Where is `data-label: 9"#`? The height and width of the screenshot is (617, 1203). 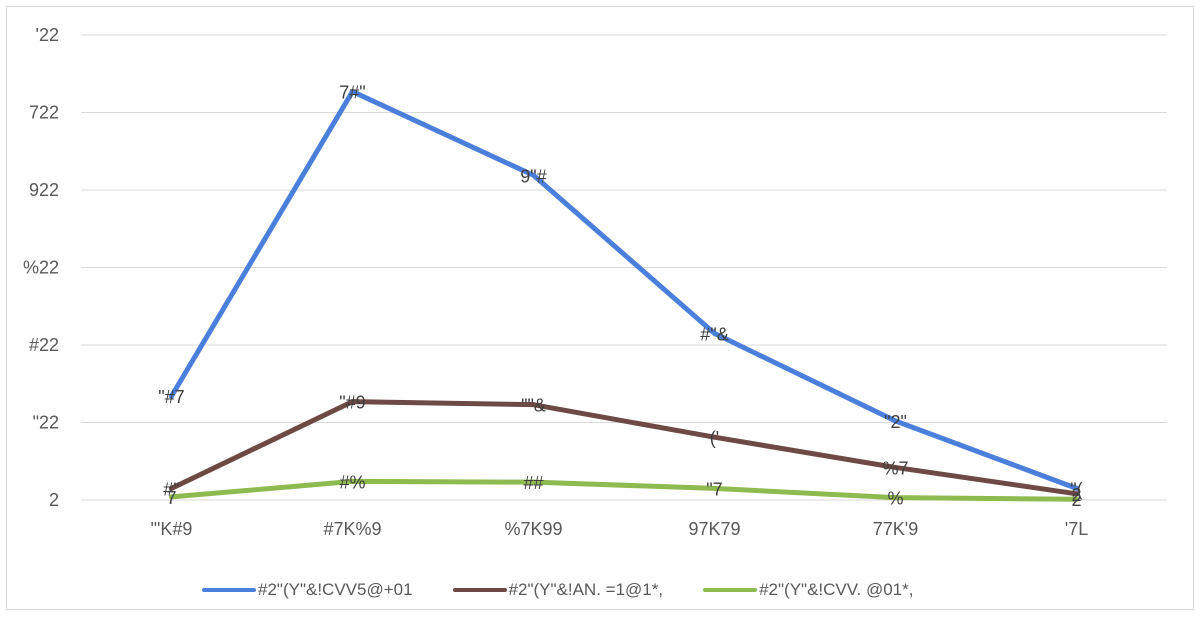 data-label: 9"# is located at coordinates (533, 176).